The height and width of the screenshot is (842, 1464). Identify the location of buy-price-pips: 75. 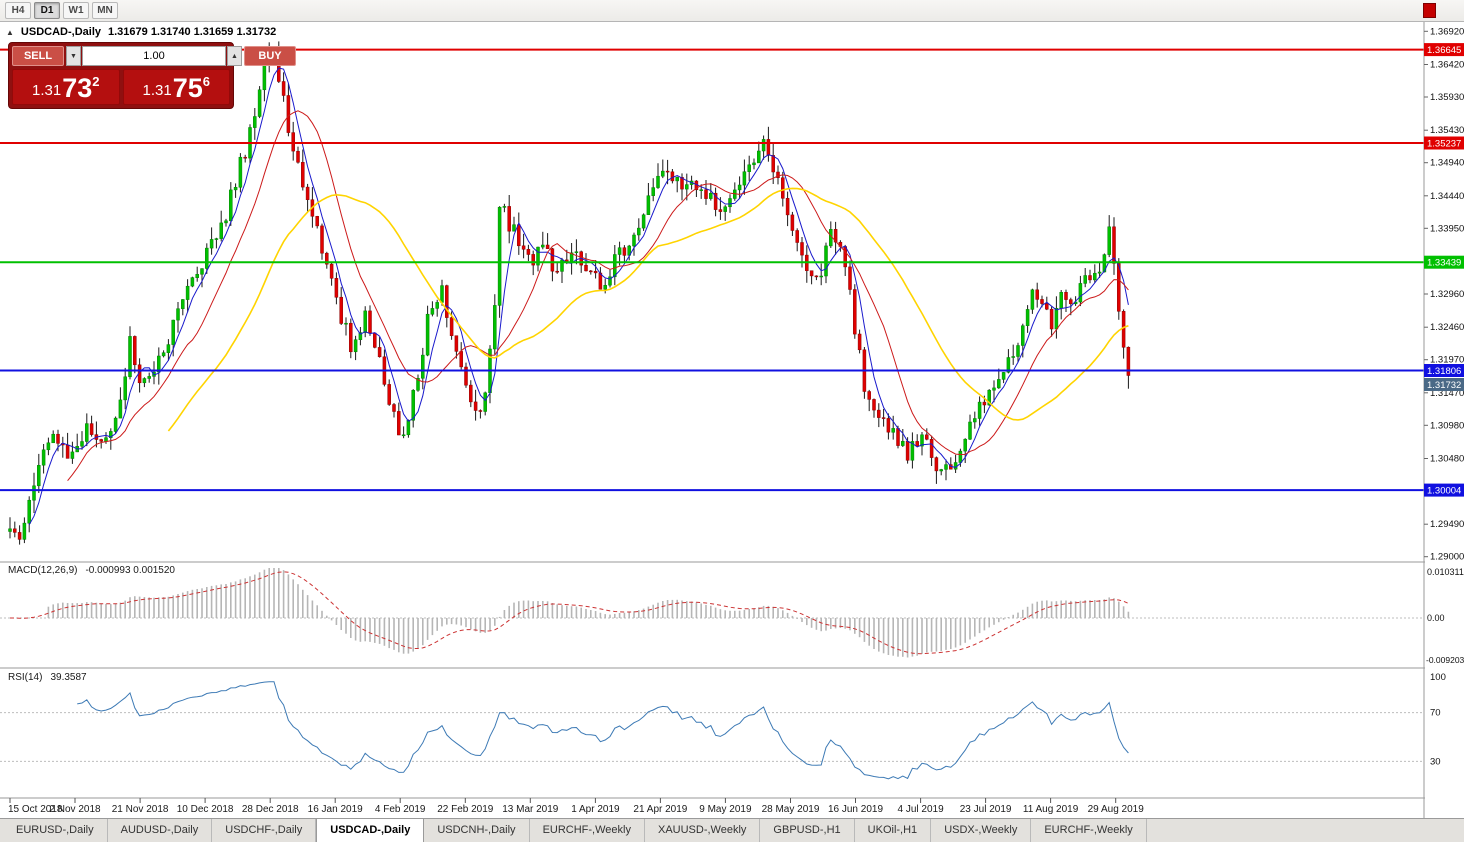
(187, 88).